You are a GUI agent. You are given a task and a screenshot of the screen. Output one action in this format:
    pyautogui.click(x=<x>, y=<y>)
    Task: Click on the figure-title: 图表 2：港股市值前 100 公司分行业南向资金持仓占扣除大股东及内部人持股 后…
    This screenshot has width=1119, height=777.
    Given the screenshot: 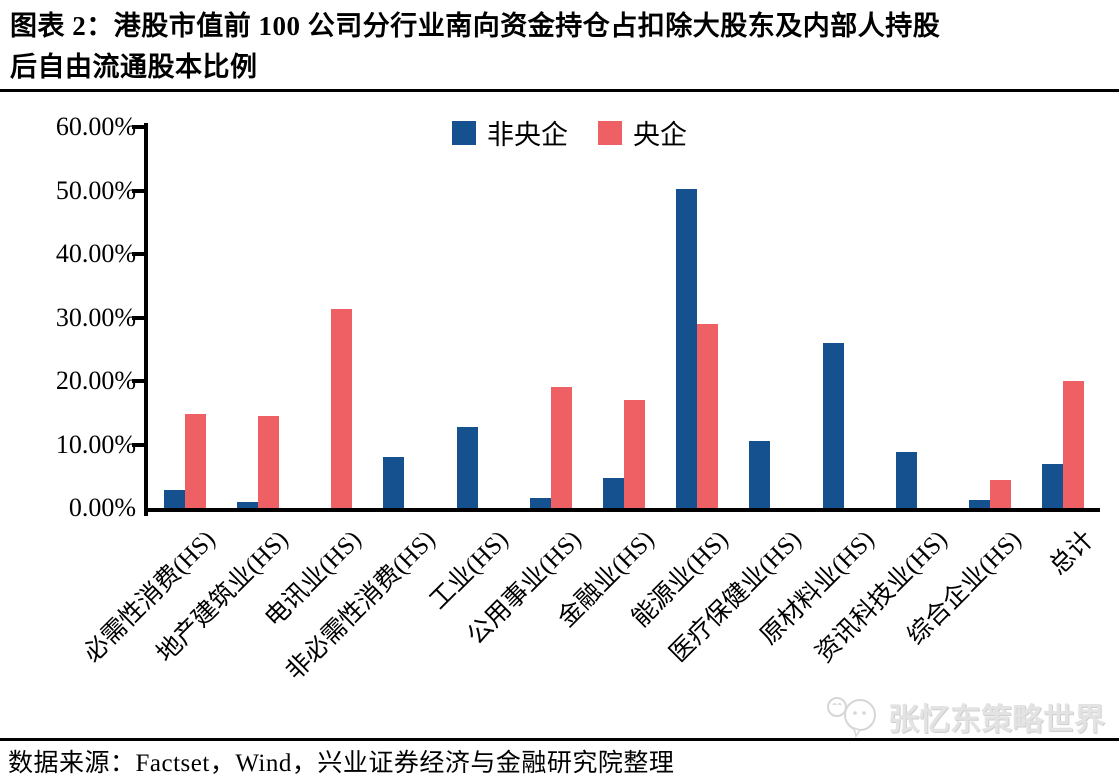 What is the action you would take?
    pyautogui.click(x=560, y=47)
    